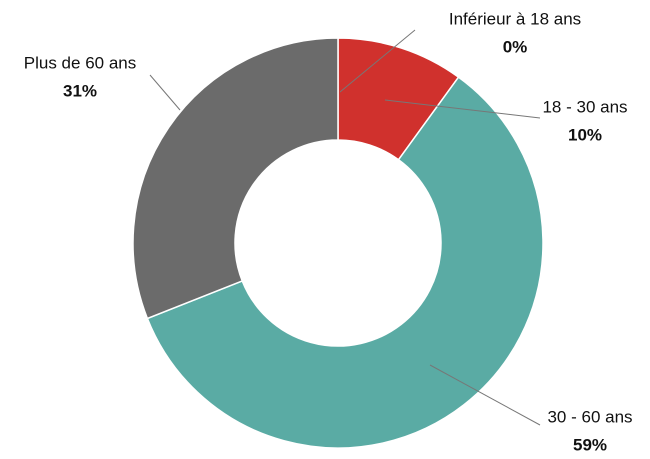 The height and width of the screenshot is (459, 650). What do you see at coordinates (80, 62) in the screenshot?
I see `slice-label: Plus de 60 ans` at bounding box center [80, 62].